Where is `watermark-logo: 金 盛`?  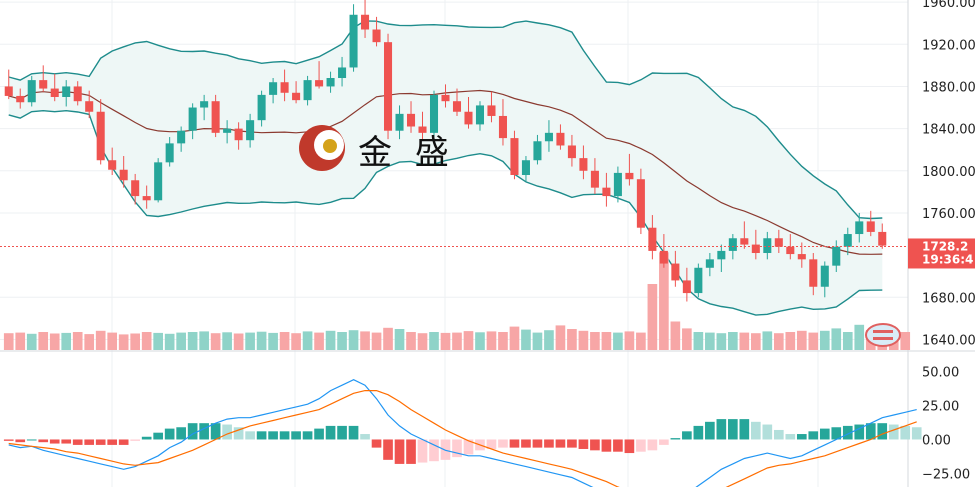 watermark-logo: 金 盛 is located at coordinates (377, 149).